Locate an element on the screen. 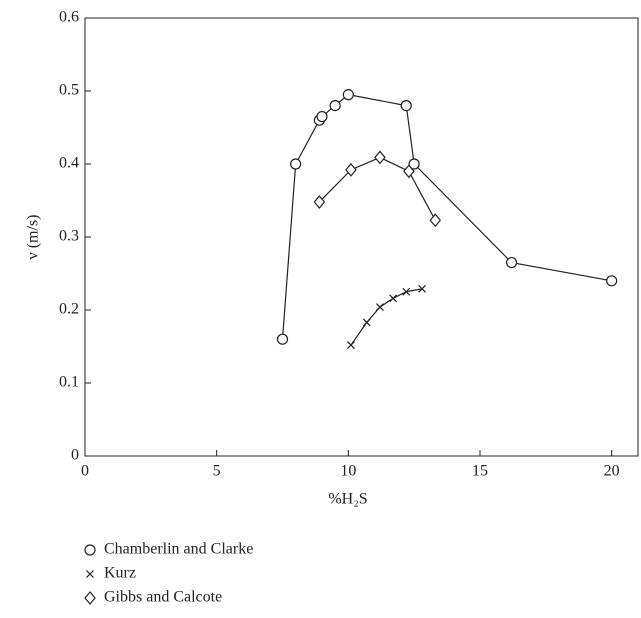  legend-label: Gibbs and Calcote is located at coordinates (163, 597).